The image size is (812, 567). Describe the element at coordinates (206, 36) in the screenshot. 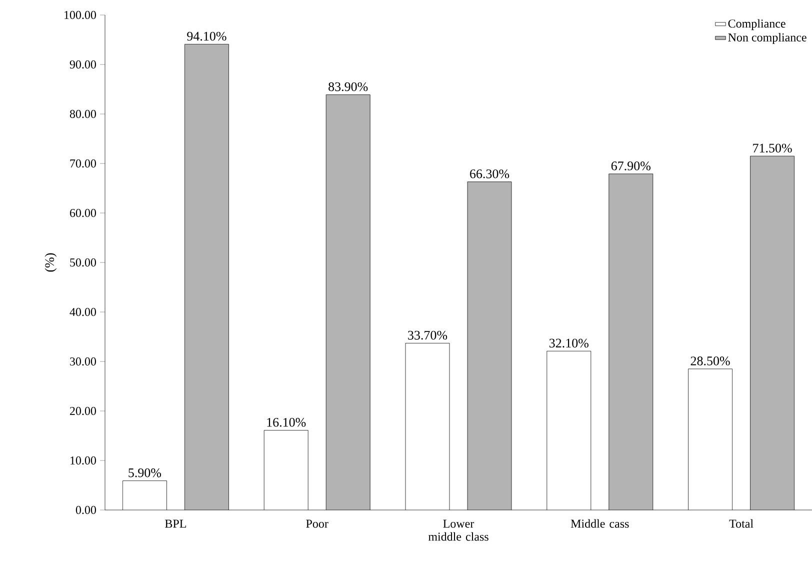

I see `data-label: 94.10%` at that location.